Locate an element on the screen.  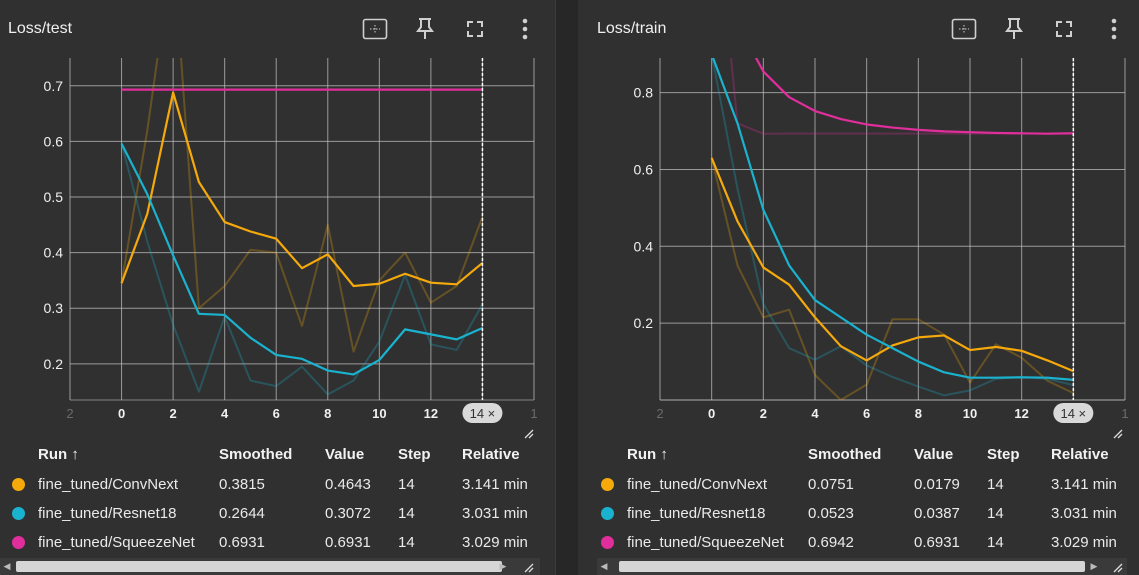
fullscreen-icon is located at coordinates (475, 29).